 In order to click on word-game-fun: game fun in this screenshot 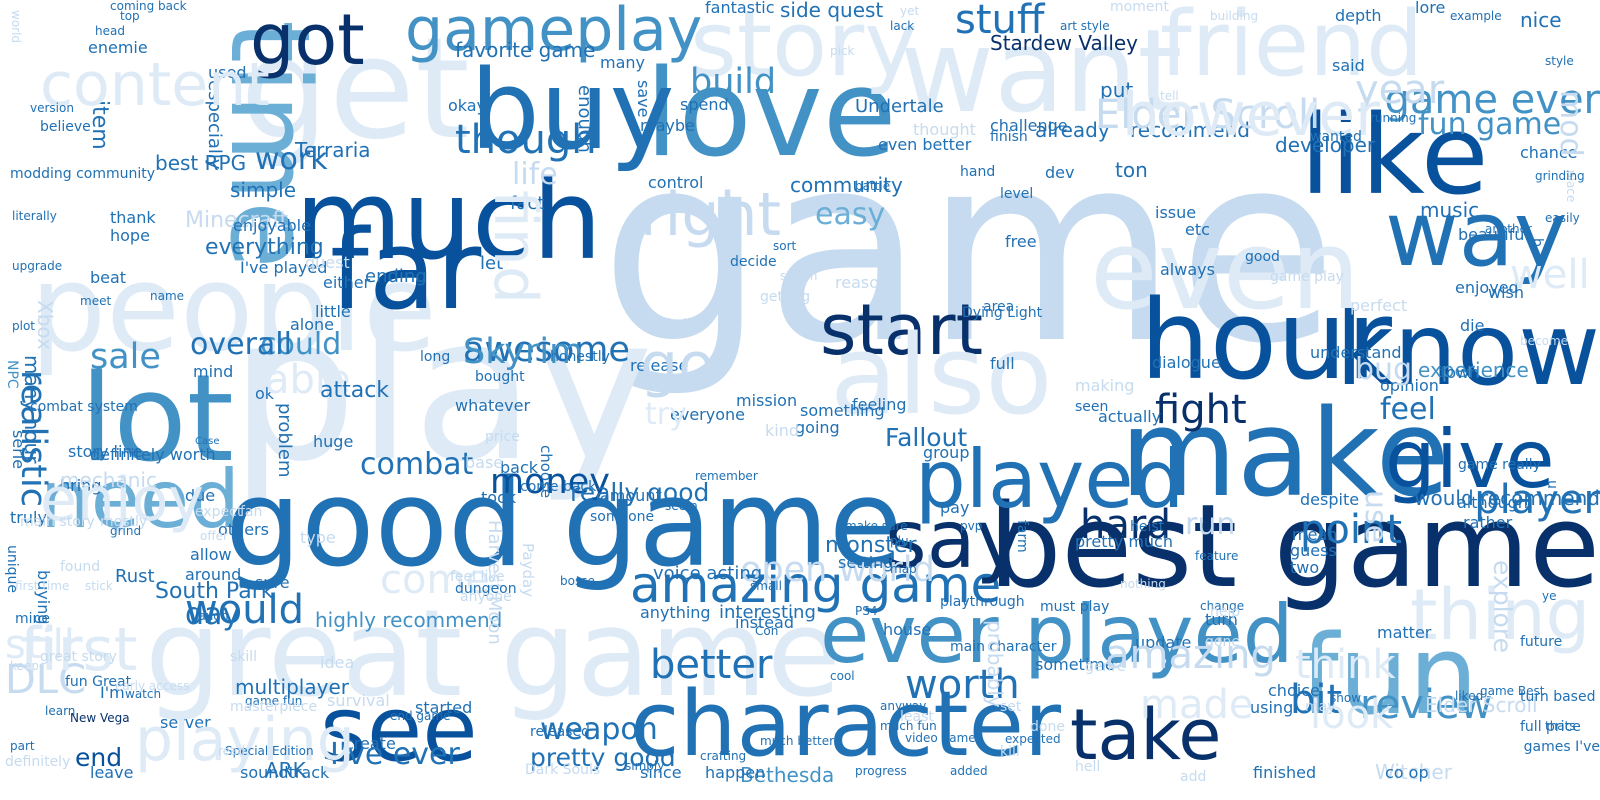, I will do `click(274, 701)`.